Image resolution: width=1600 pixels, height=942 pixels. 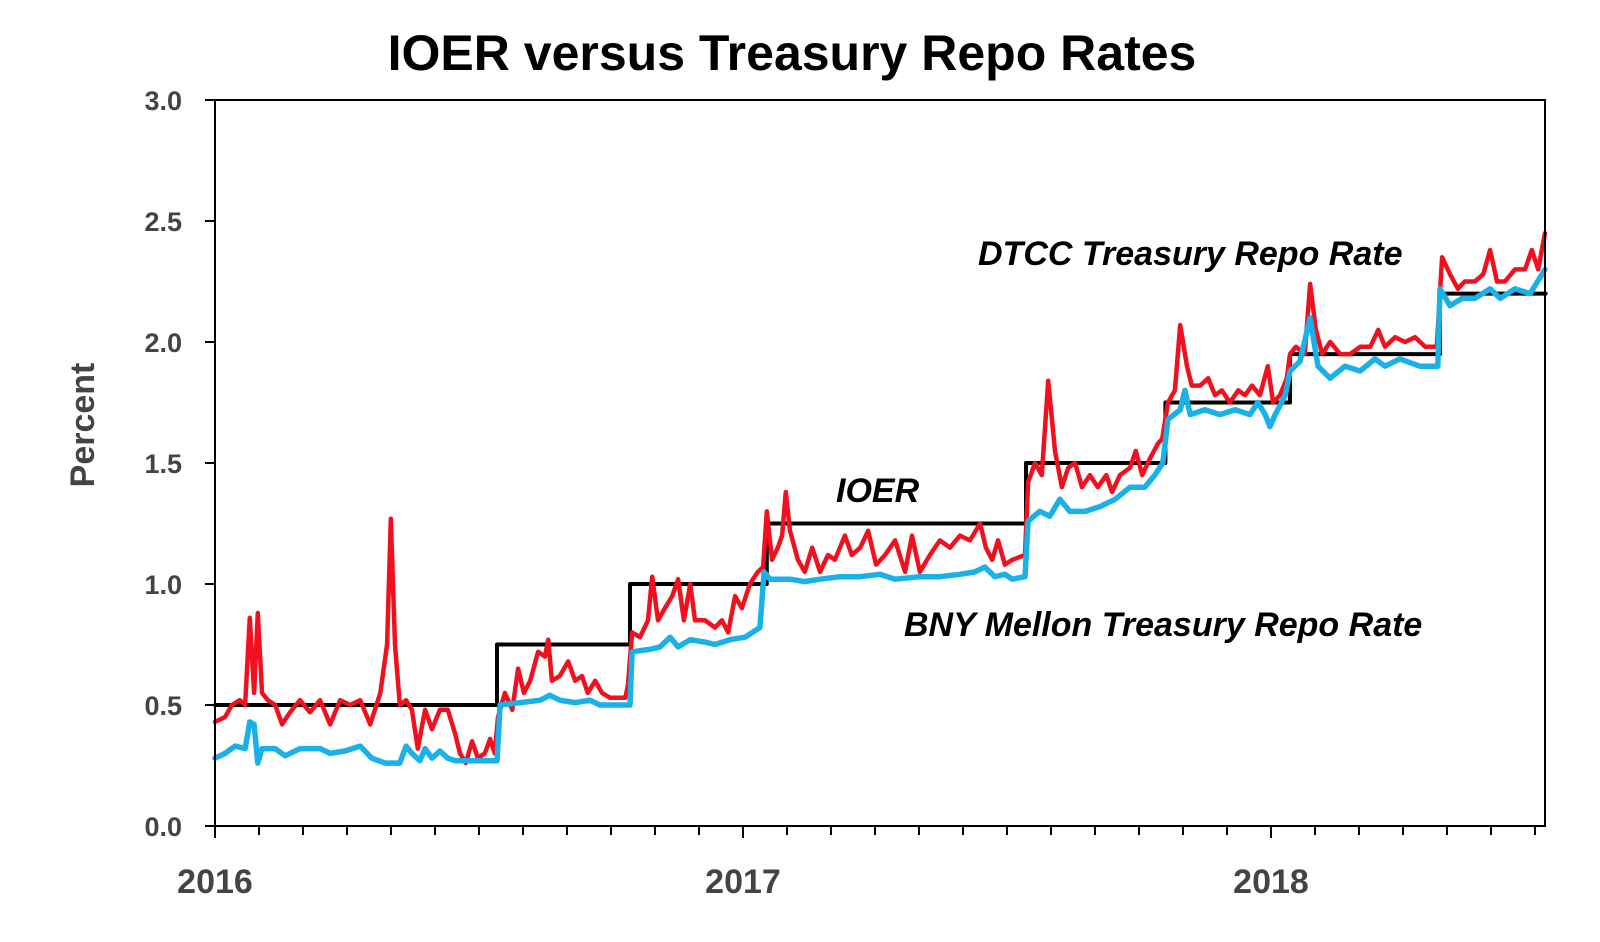 What do you see at coordinates (163, 585) in the screenshot?
I see `y-tick-label: 1.0` at bounding box center [163, 585].